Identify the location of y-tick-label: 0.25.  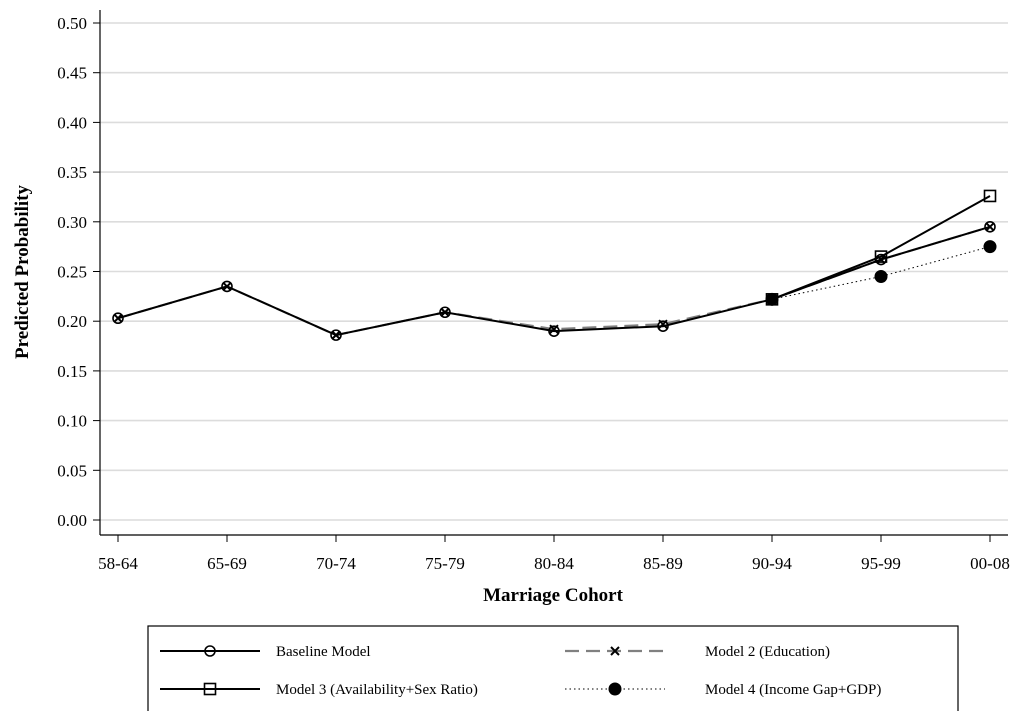
(72, 272).